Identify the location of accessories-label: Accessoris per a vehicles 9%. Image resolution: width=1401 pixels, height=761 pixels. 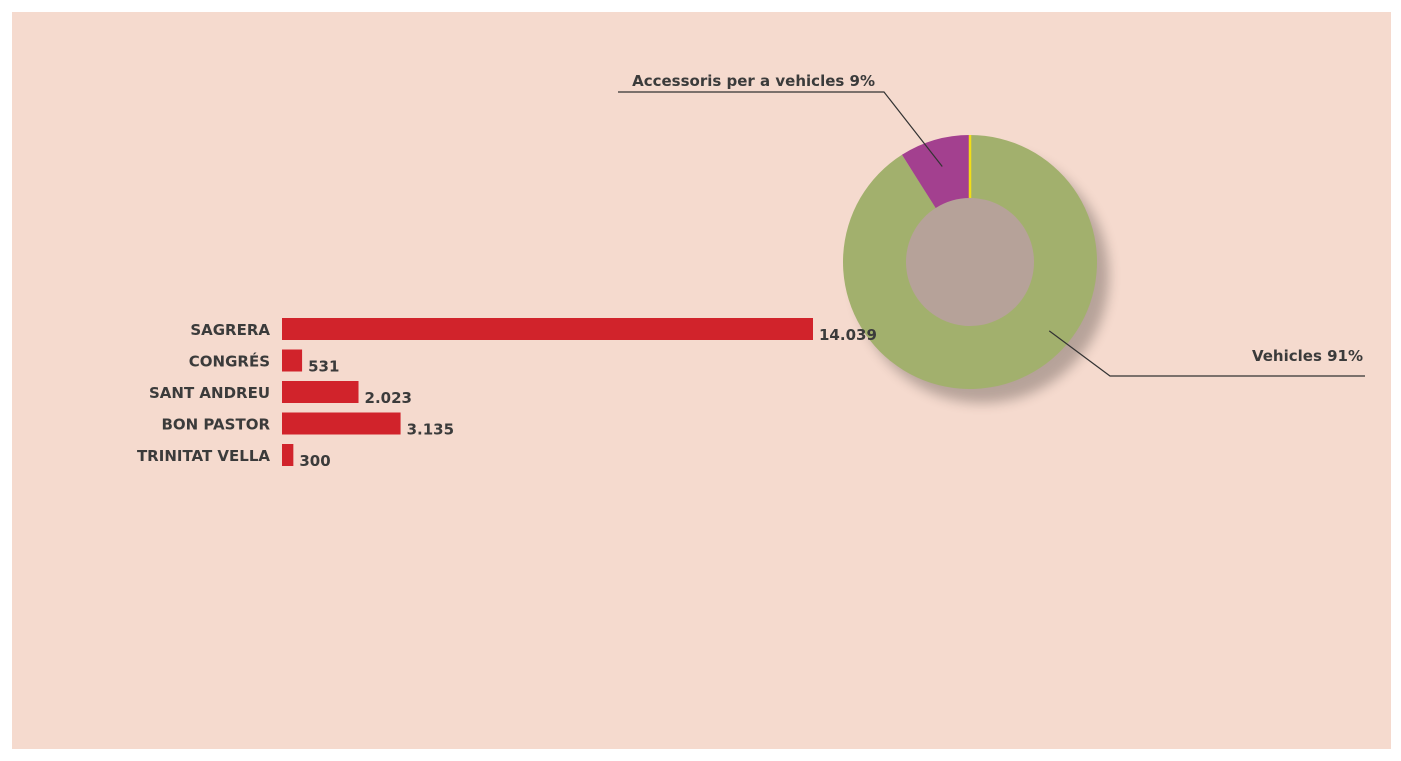
(753, 81).